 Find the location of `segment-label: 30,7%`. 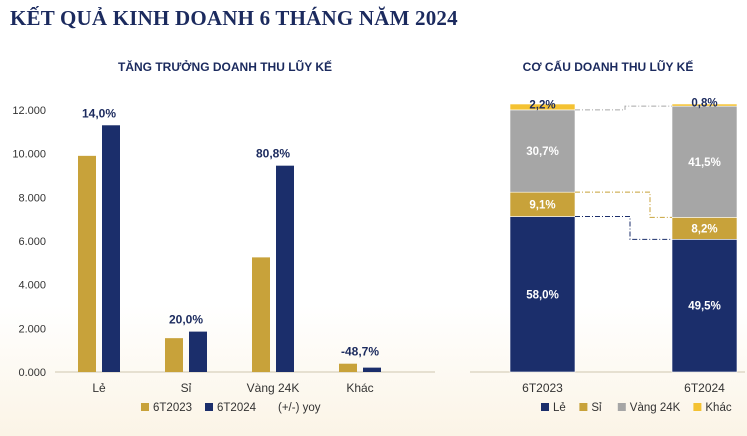

segment-label: 30,7% is located at coordinates (542, 152).